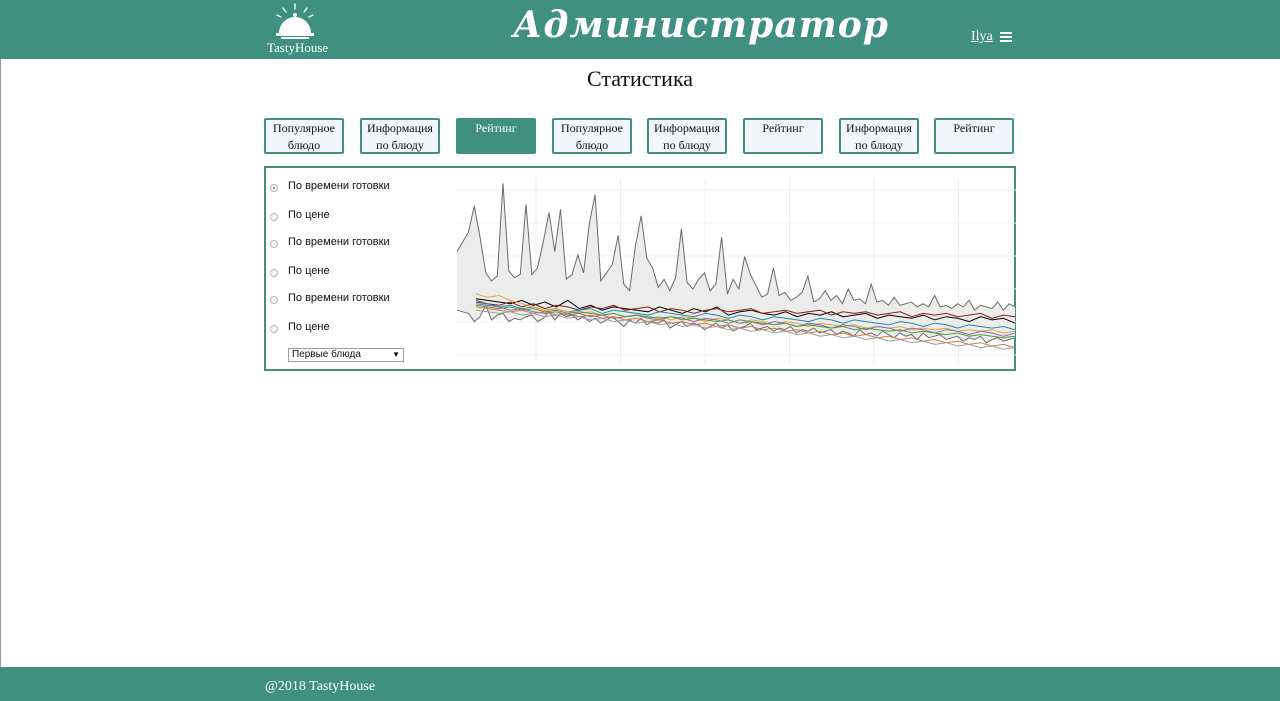 Image resolution: width=1280 pixels, height=701 pixels. Describe the element at coordinates (592, 136) in the screenshot. I see `tab-popular-dish-2: Популярное блюдо` at that location.